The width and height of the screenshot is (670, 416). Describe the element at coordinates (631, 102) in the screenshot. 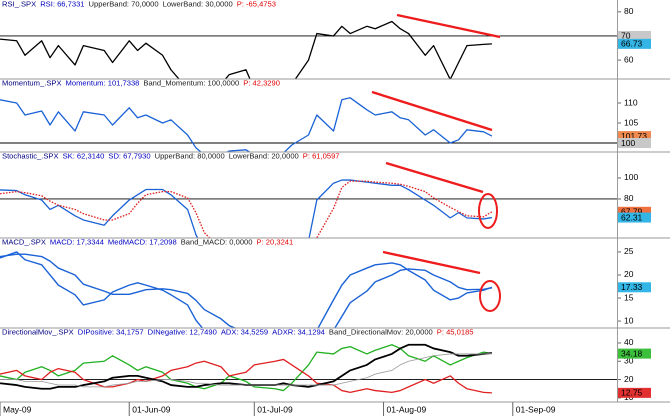

I see `y-tick-label: 110` at that location.